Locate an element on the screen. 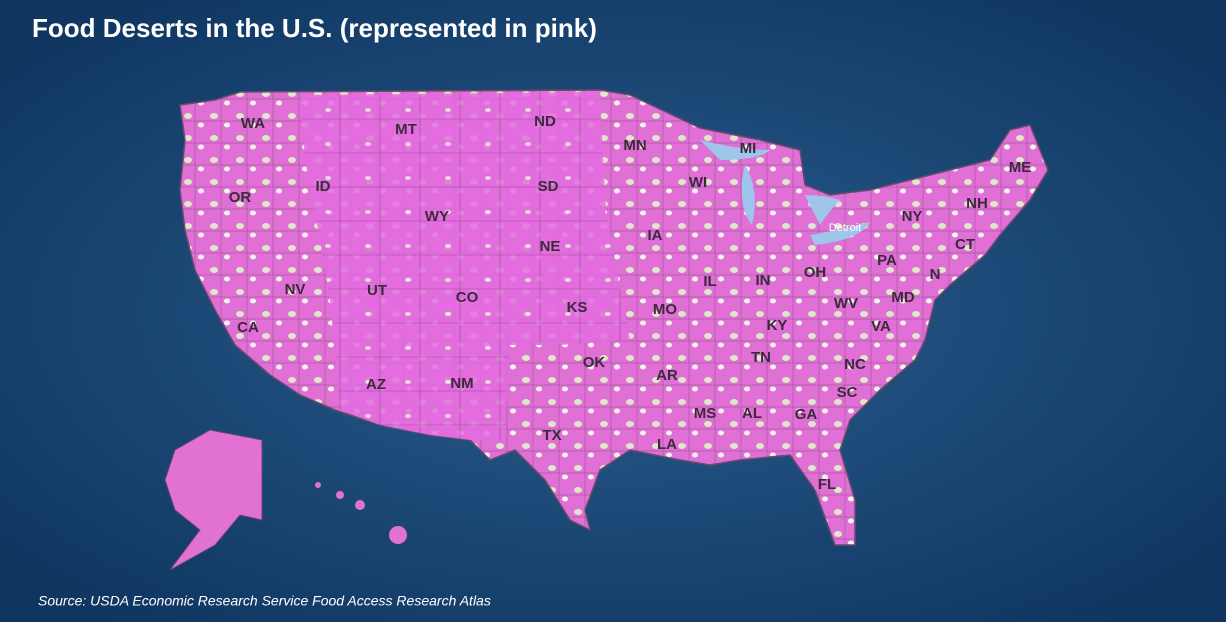 The image size is (1226, 622). state-label: IL is located at coordinates (709, 281).